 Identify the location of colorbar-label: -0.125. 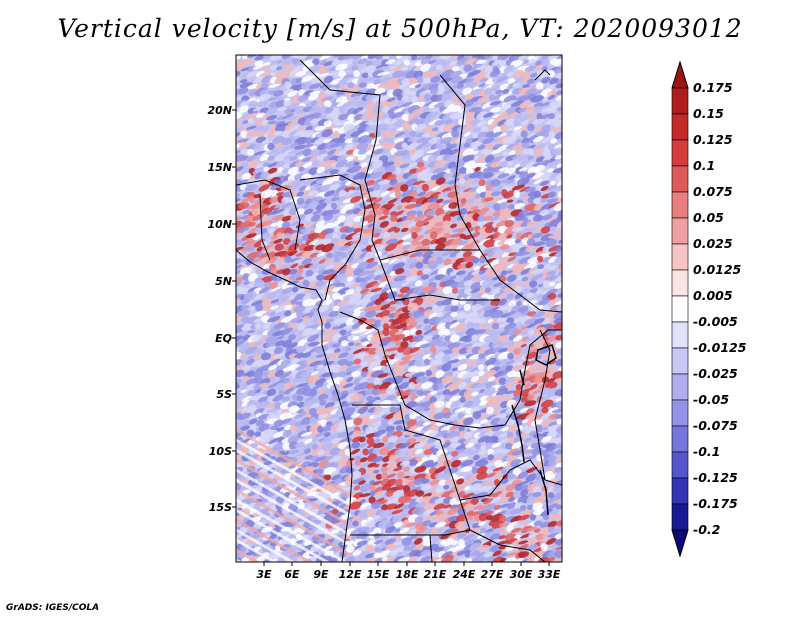
(715, 477).